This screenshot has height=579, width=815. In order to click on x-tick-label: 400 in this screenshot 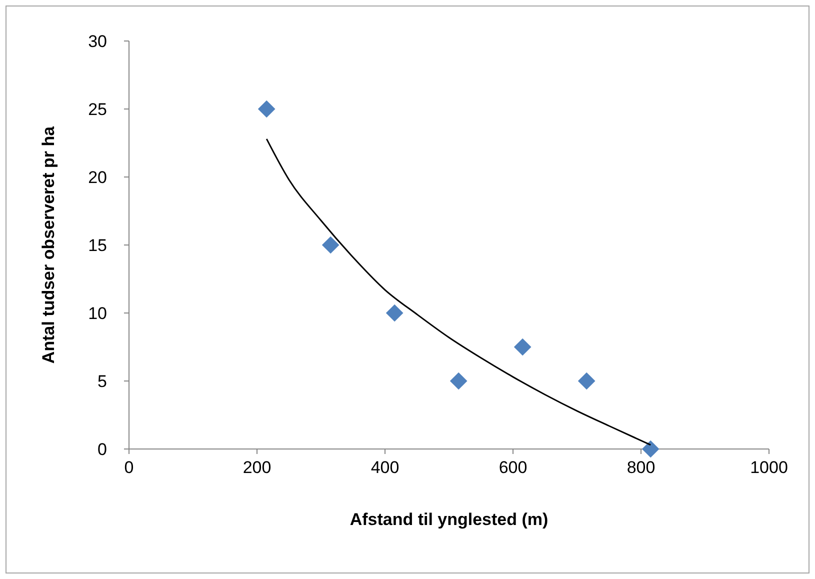, I will do `click(385, 467)`.